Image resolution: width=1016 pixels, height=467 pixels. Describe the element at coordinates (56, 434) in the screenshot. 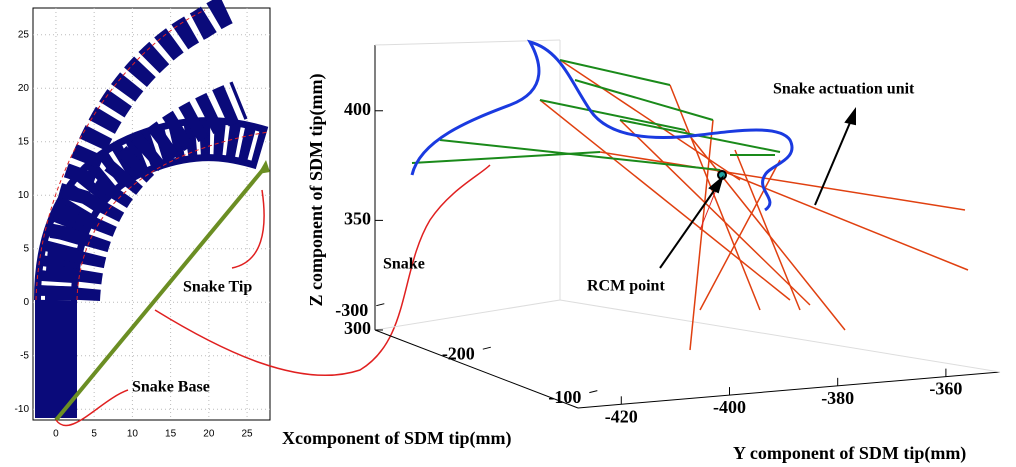

I see `x-tick-label: 0` at that location.